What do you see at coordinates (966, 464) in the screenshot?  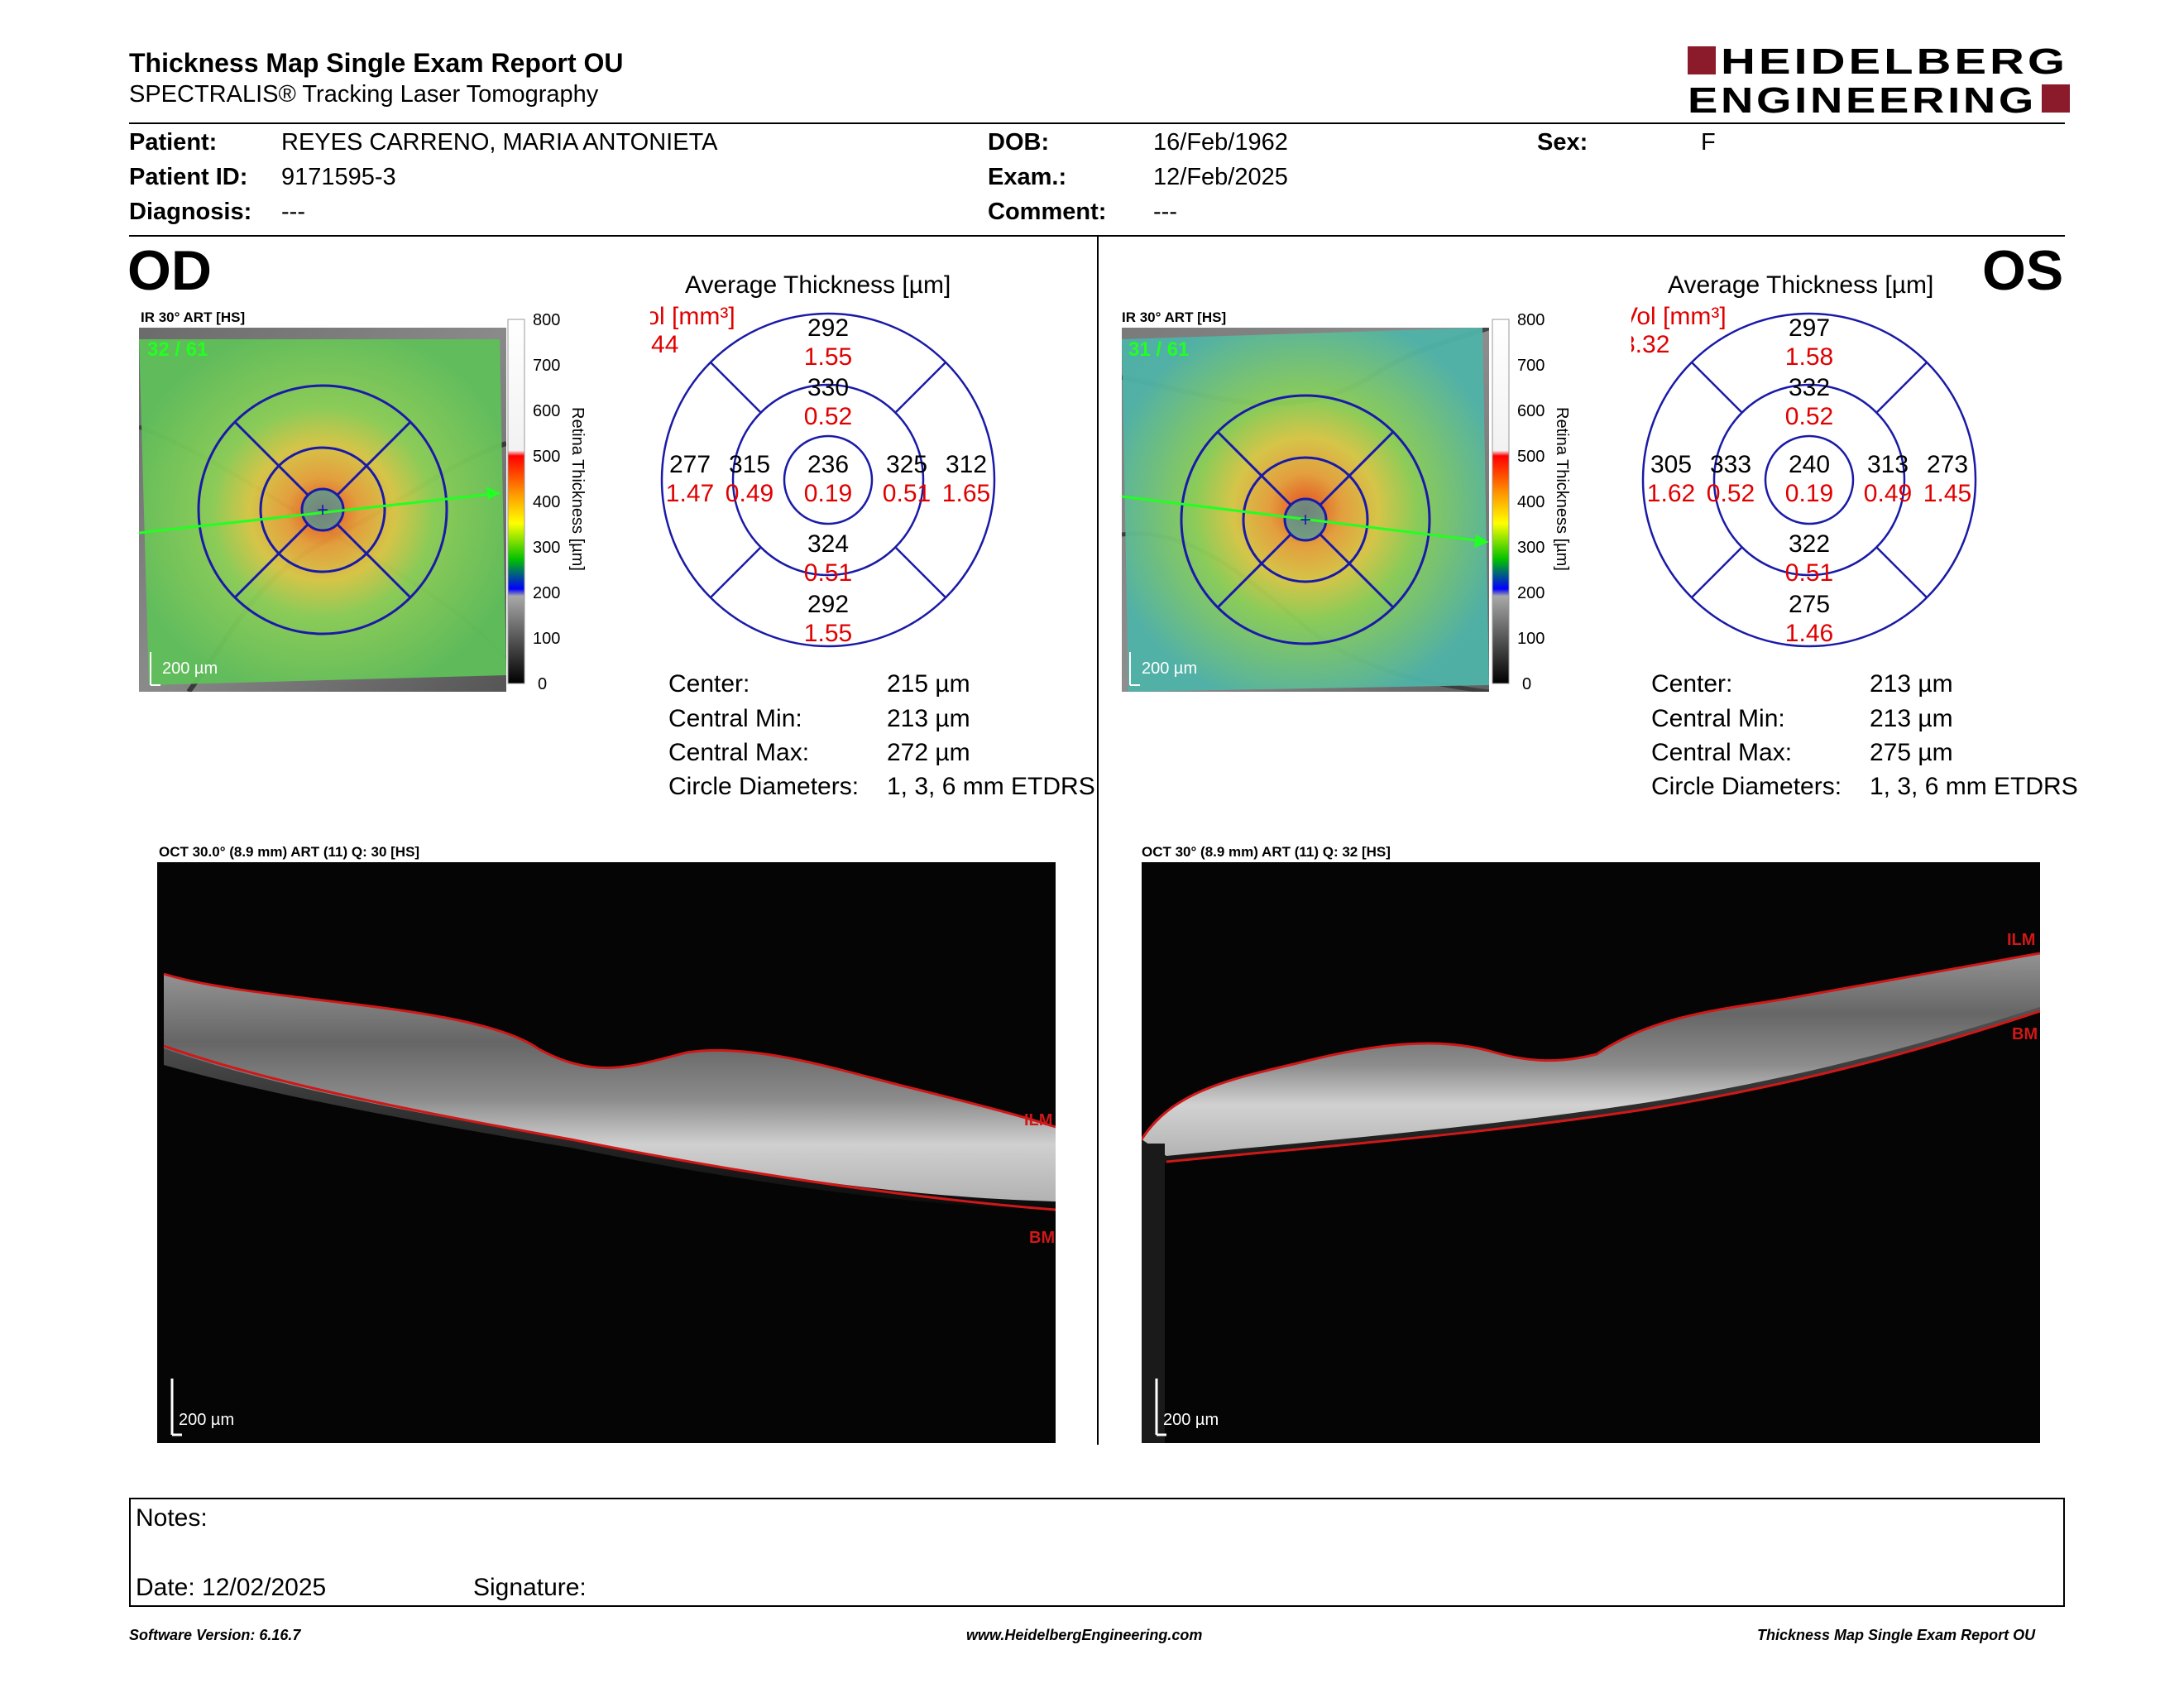 I see `od-outer-right-thickness: 312` at bounding box center [966, 464].